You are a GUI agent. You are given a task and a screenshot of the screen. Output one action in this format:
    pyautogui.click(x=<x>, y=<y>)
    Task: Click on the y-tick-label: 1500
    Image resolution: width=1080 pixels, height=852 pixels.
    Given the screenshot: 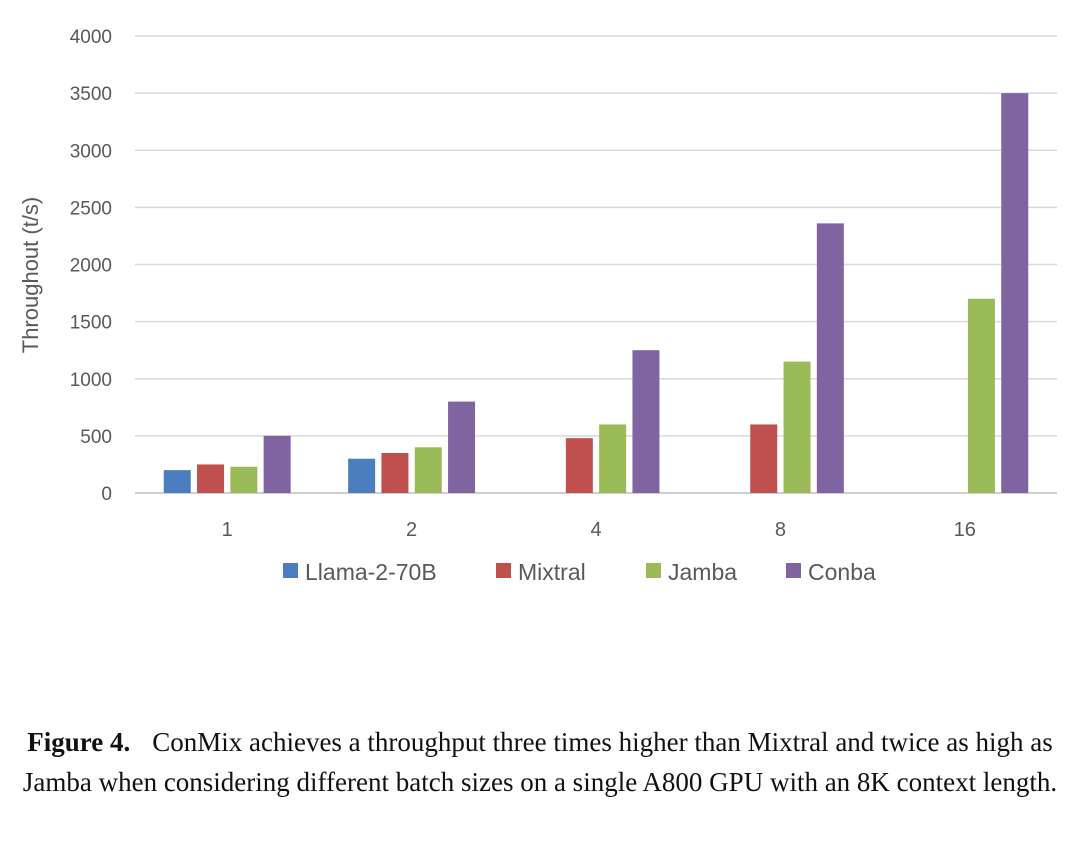 What is the action you would take?
    pyautogui.click(x=91, y=323)
    